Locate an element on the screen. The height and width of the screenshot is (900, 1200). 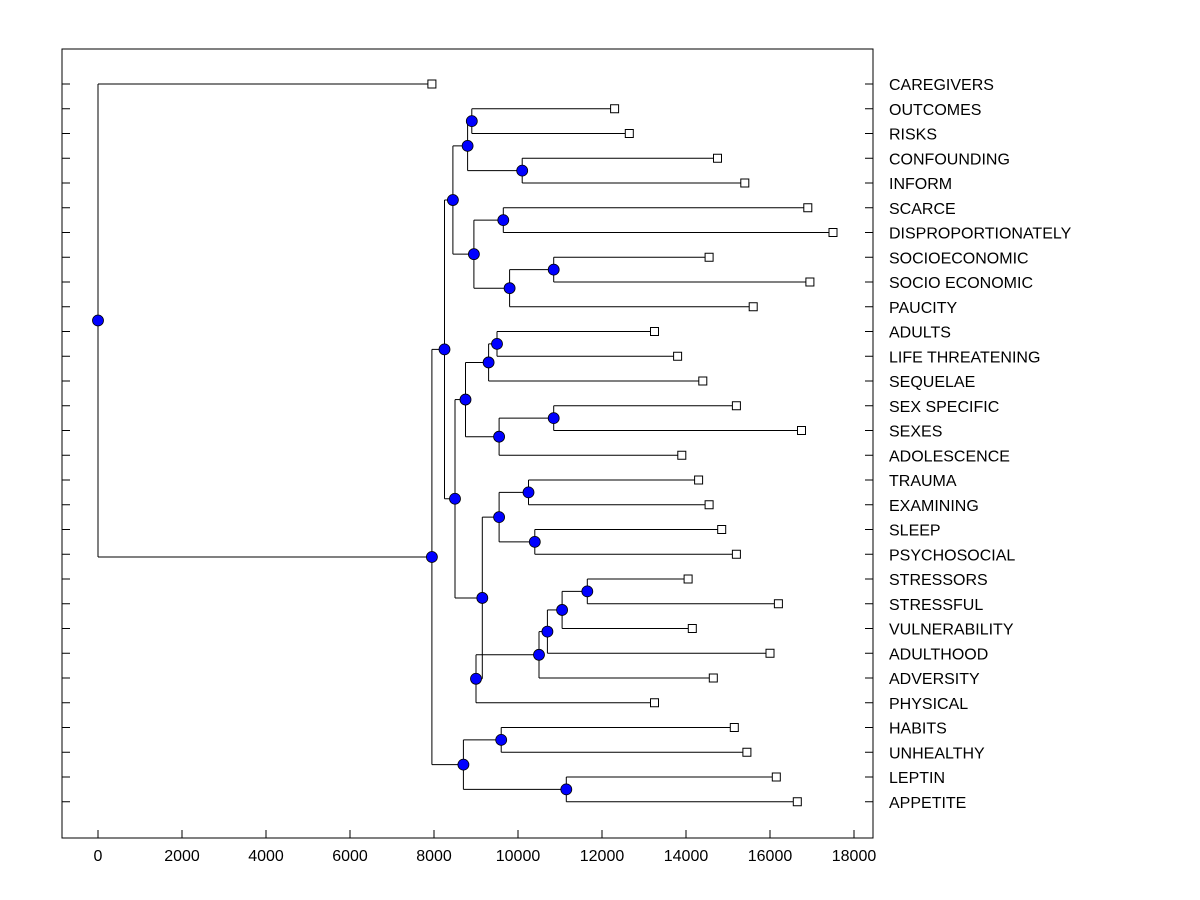
leaf-label: UNHEALTHY is located at coordinates (937, 753).